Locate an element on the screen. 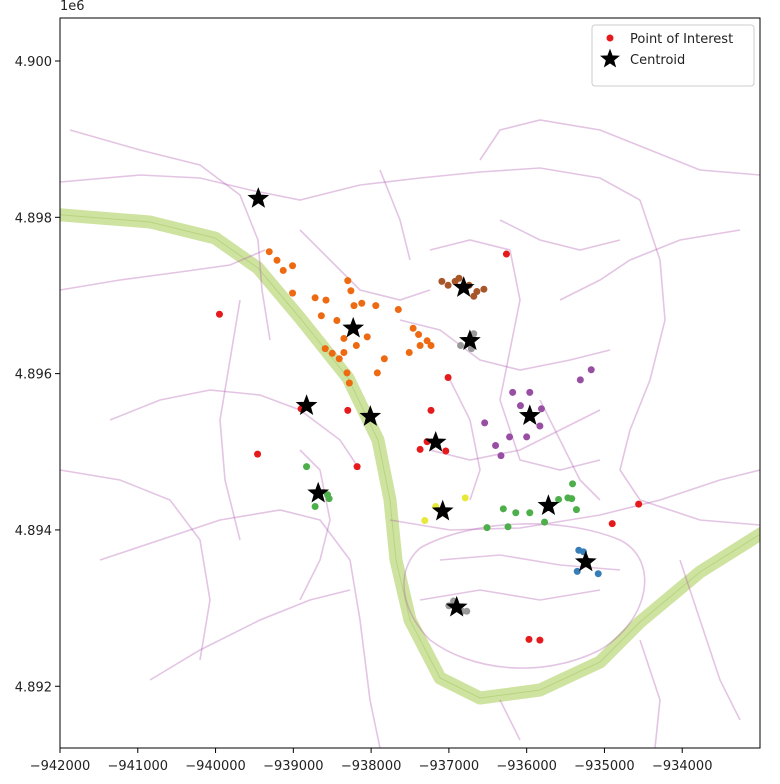 This screenshot has width=780, height=784. y-tick-label: 4.898 is located at coordinates (33, 218).